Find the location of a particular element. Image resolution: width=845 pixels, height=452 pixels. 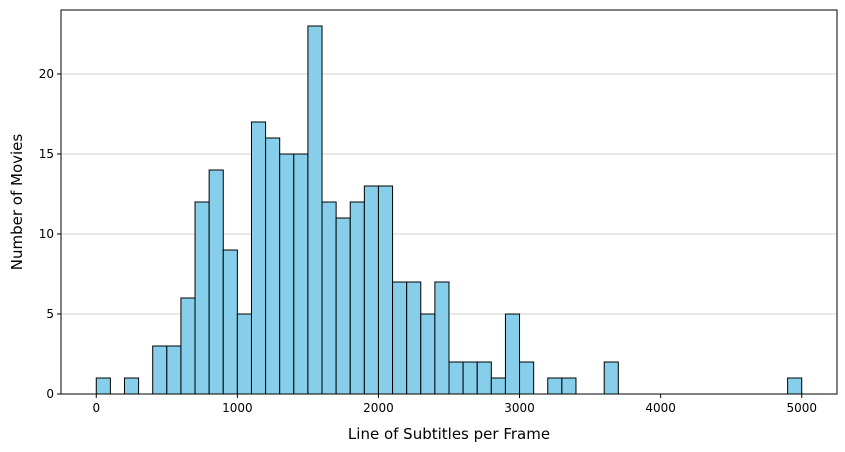

x-tick-label: 5000 is located at coordinates (801, 408).